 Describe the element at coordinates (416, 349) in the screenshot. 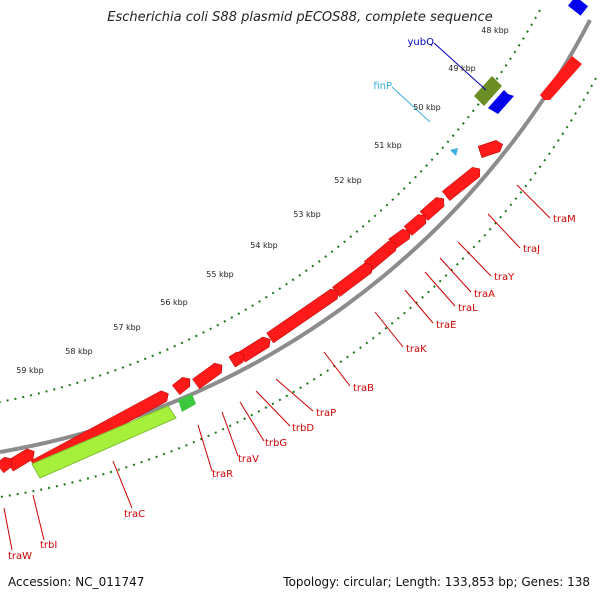

I see `gene-label-traK: traK` at that location.